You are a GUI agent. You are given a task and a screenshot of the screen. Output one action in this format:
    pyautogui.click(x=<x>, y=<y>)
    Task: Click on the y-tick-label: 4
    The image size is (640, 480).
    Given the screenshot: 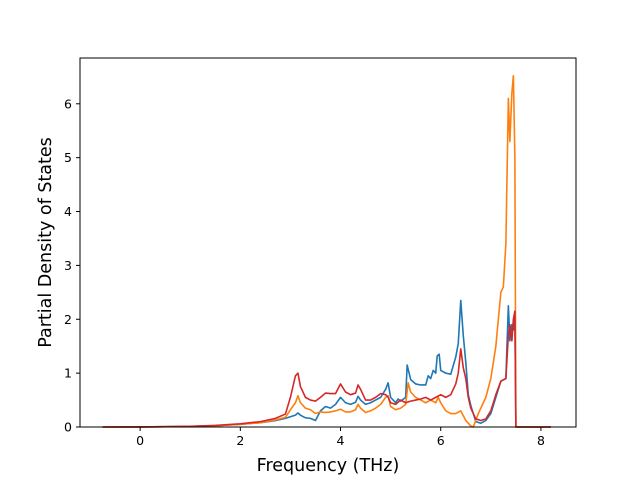 What is the action you would take?
    pyautogui.click(x=68, y=211)
    